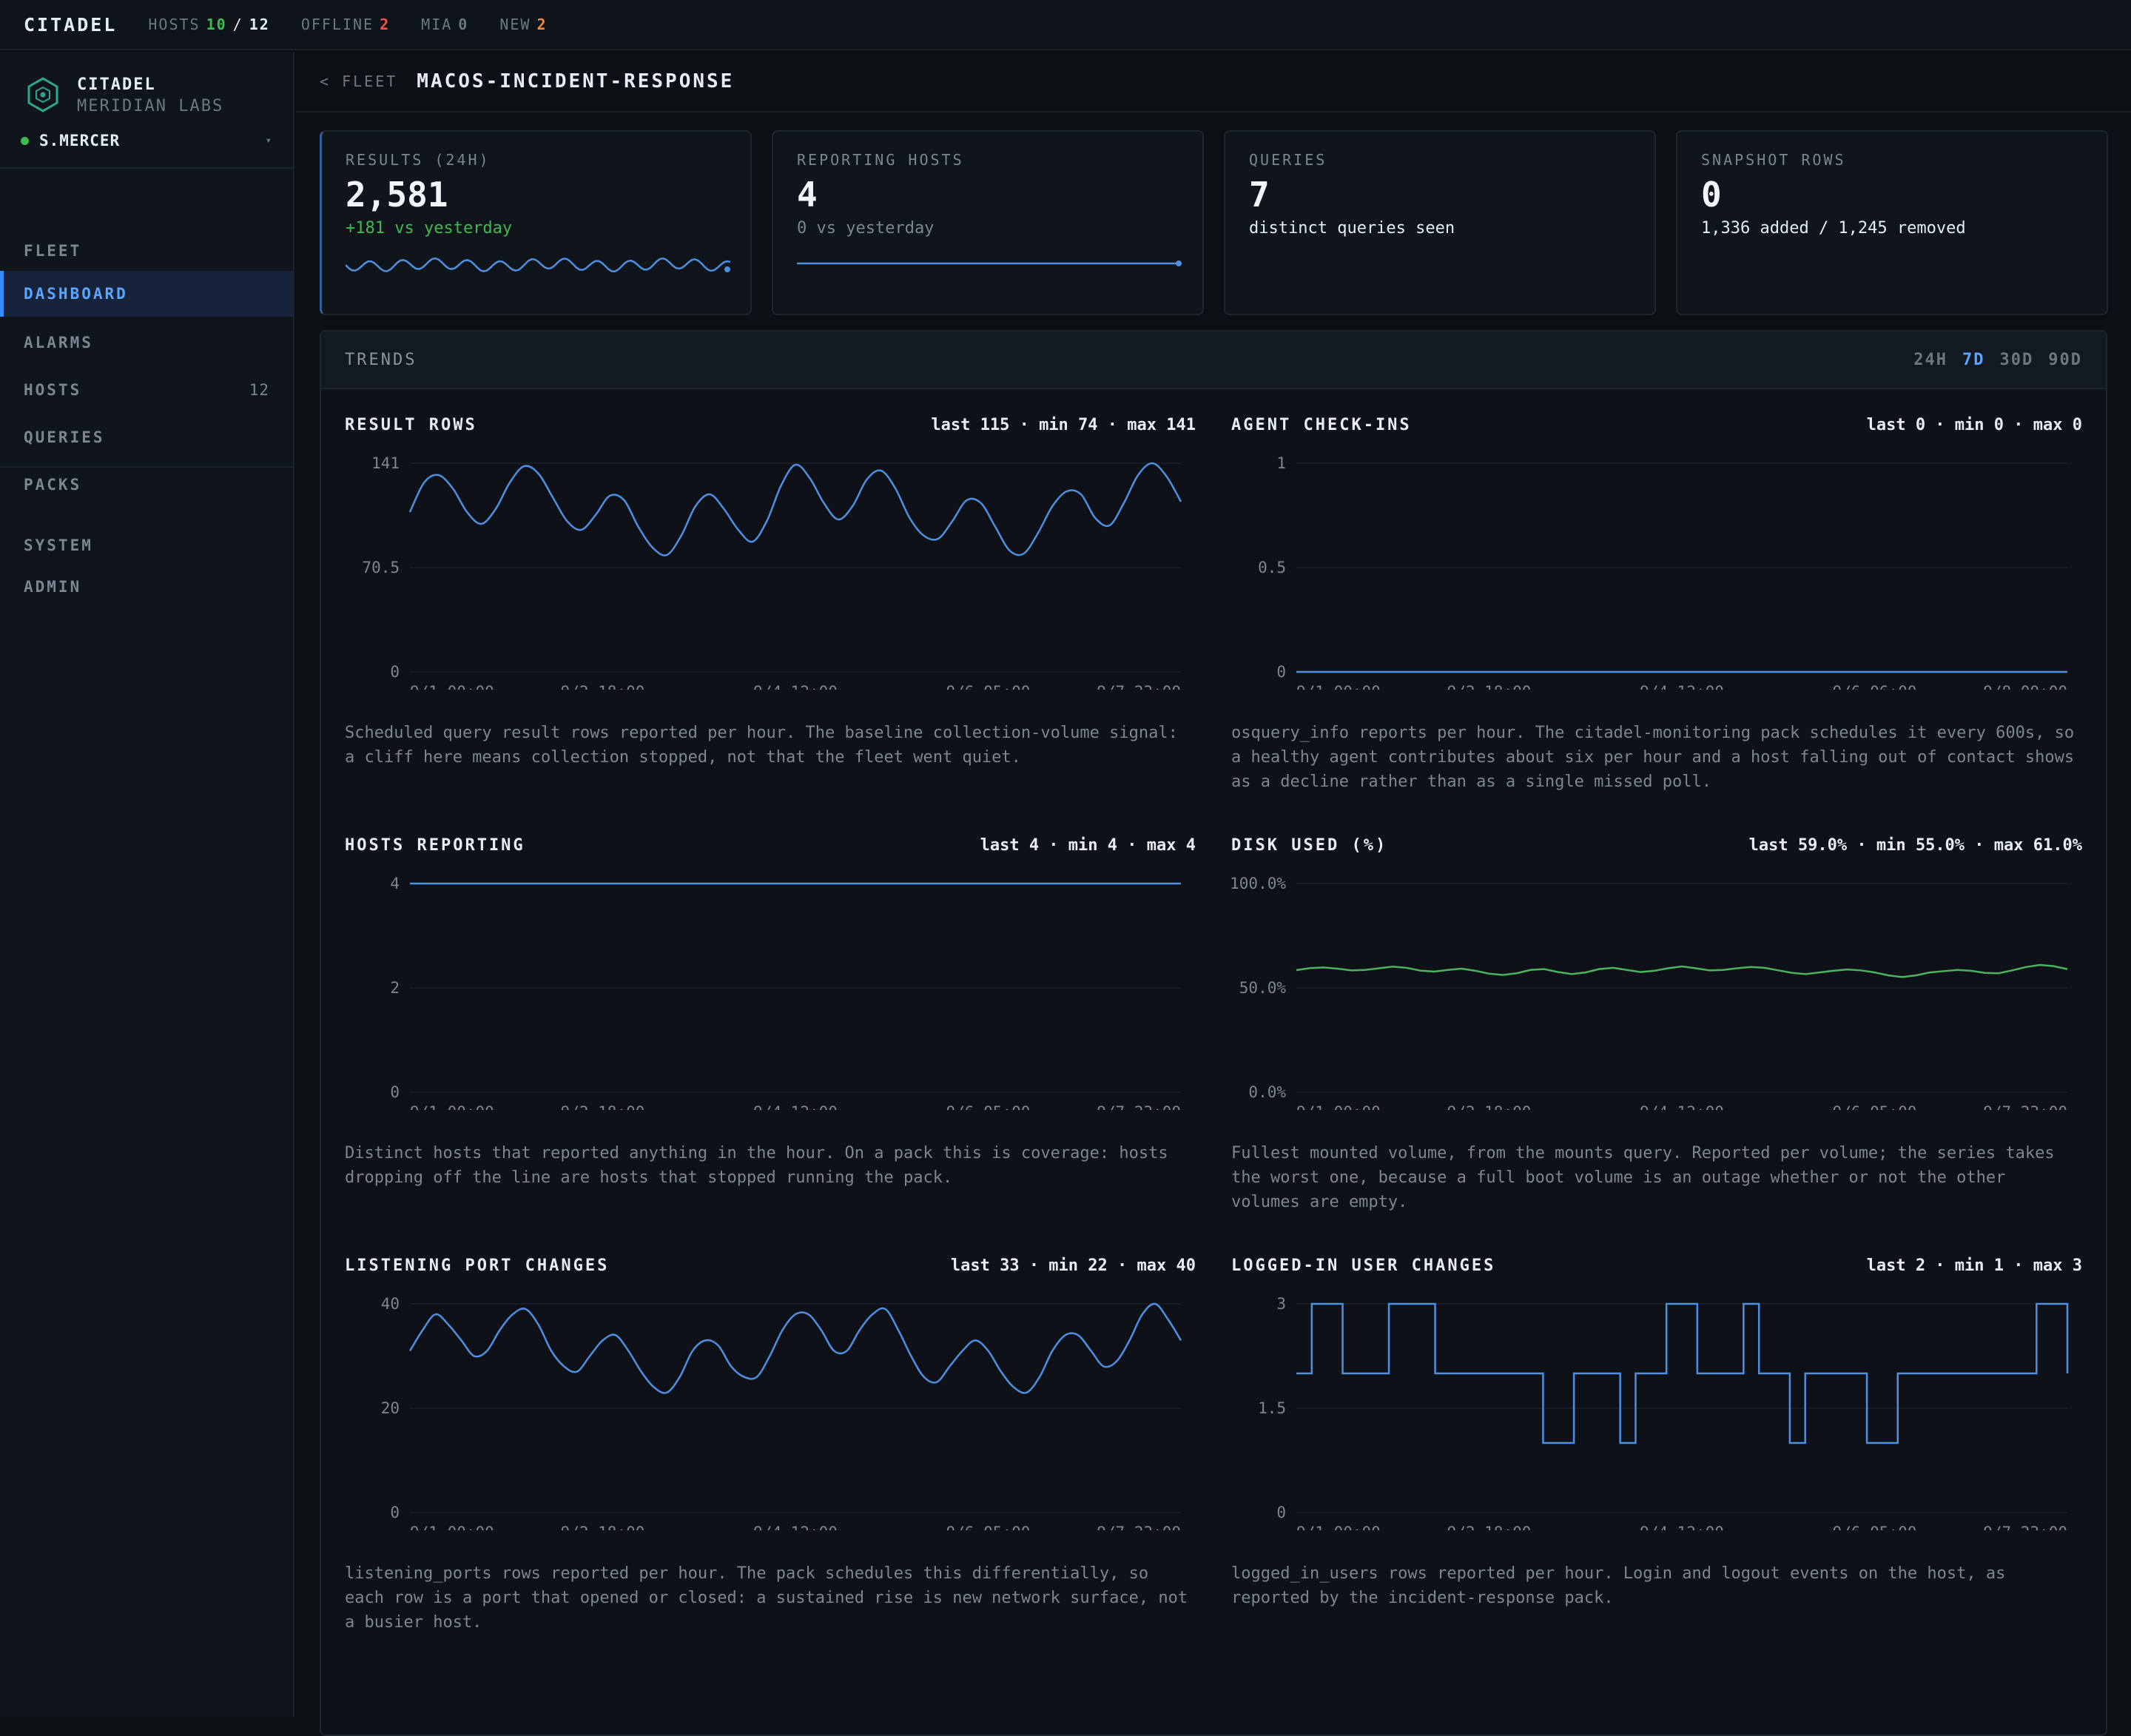 Image resolution: width=2131 pixels, height=1736 pixels. What do you see at coordinates (1997, 360) in the screenshot?
I see `range-selector: 24H 7D 30D 90D` at bounding box center [1997, 360].